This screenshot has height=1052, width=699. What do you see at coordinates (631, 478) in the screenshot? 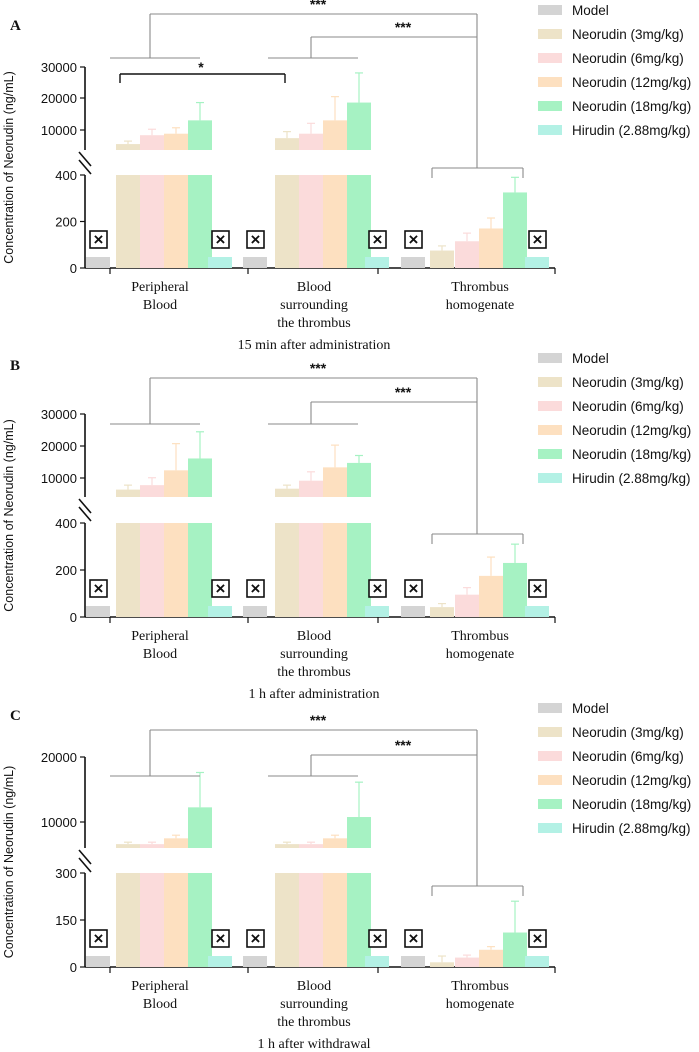
I see `legend-label: Hirudin (2.88mg/kg)` at bounding box center [631, 478].